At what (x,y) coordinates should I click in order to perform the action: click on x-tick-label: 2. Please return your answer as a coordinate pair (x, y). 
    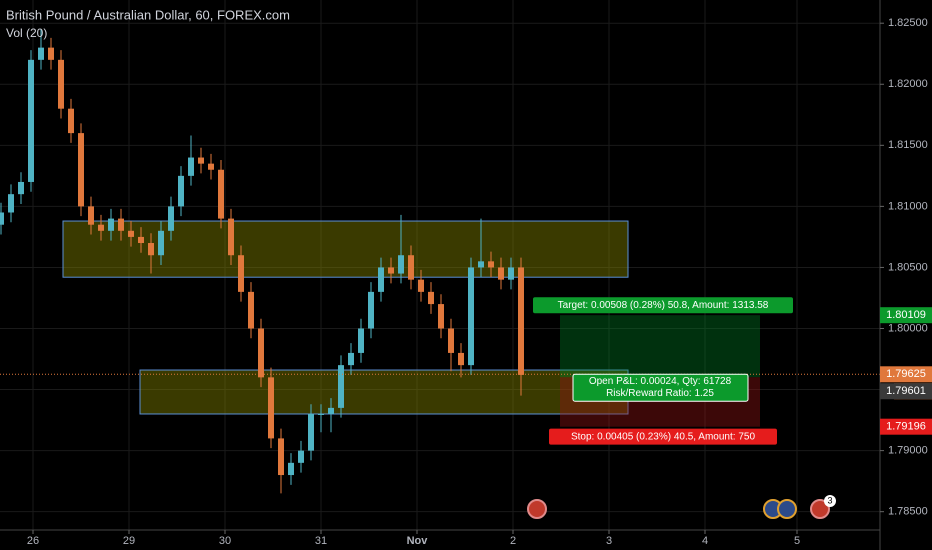
    Looking at the image, I should click on (513, 541).